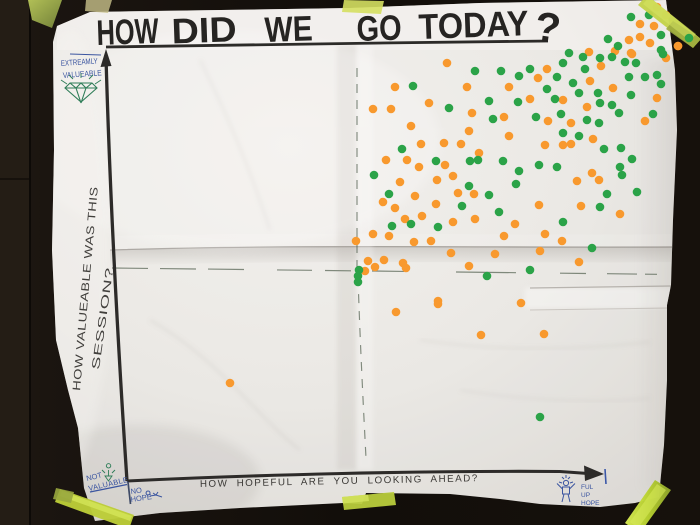  What do you see at coordinates (585, 495) in the screenshot?
I see `svg-text: UP` at bounding box center [585, 495].